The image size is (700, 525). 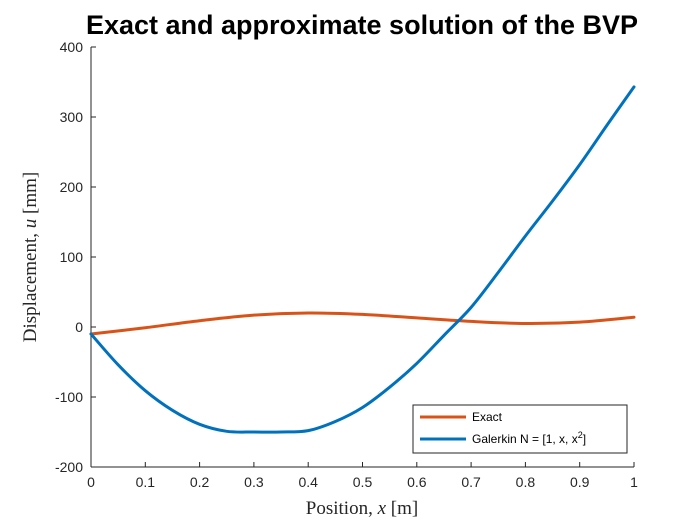 I want to click on x-tick-label: 0.4, so click(x=308, y=482).